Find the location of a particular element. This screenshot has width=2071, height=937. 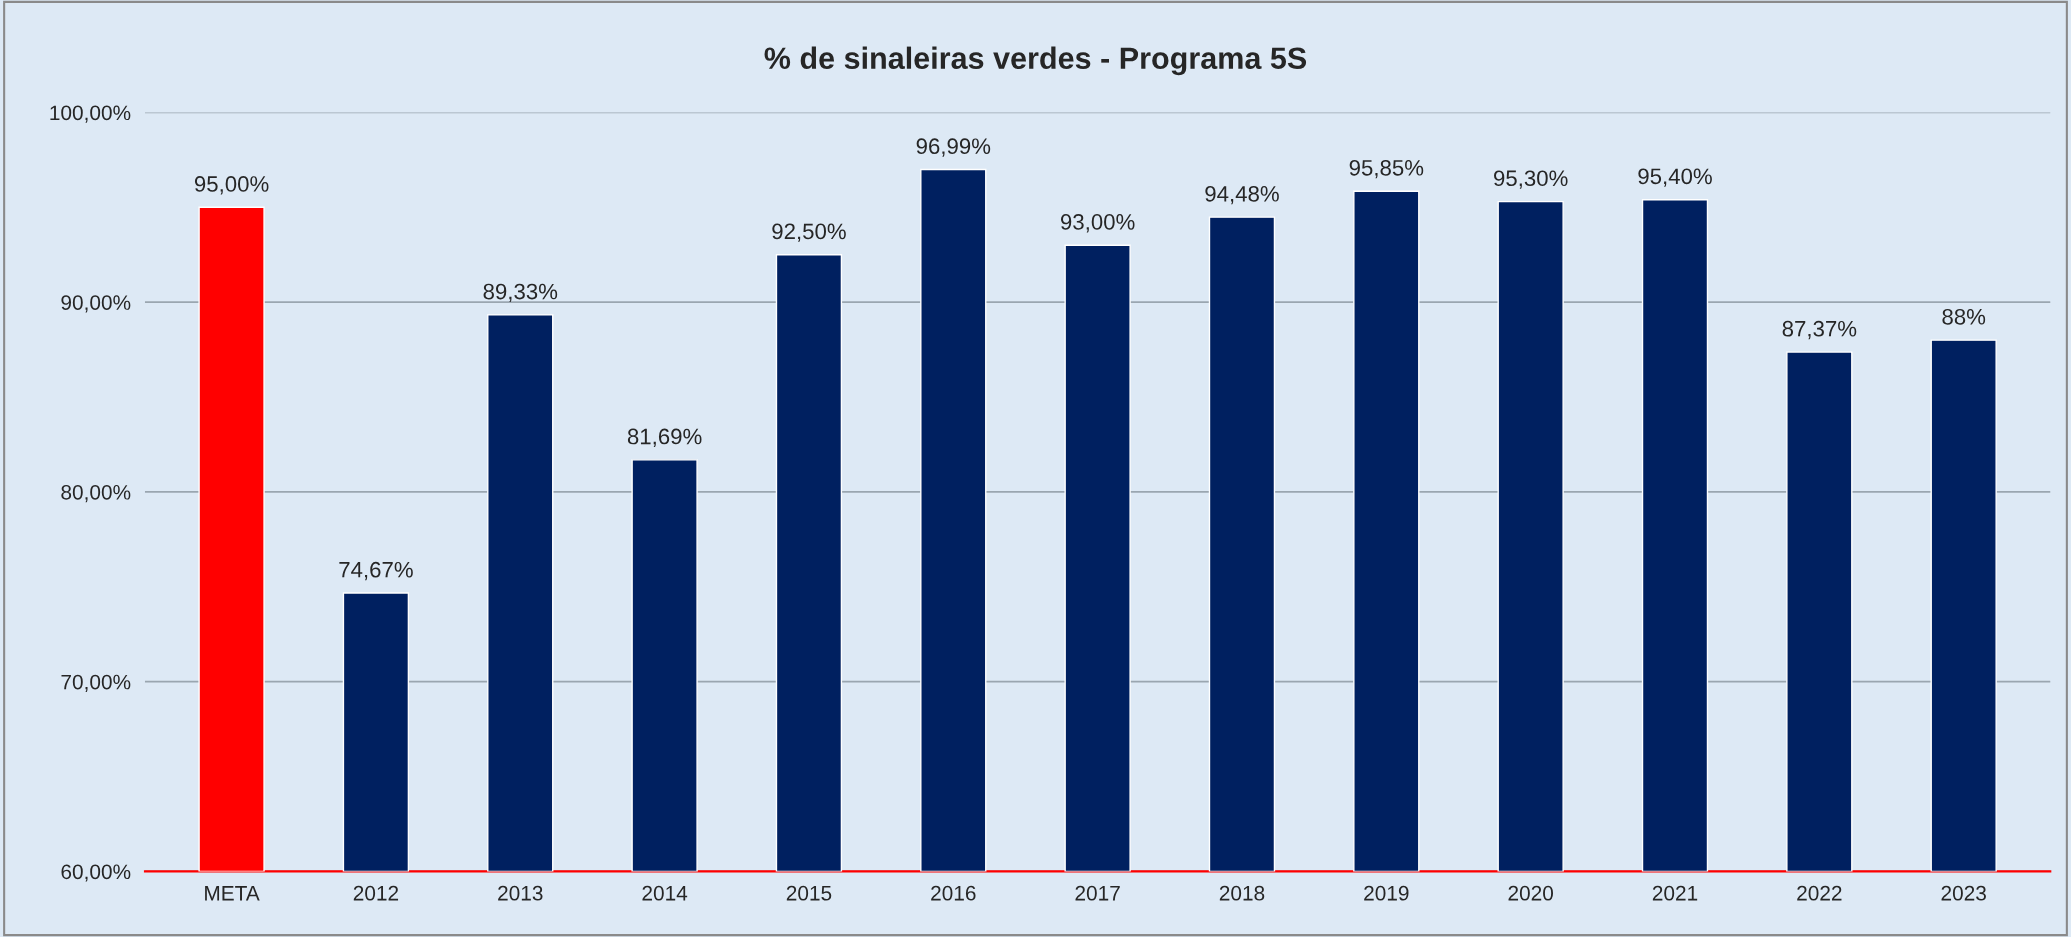

data-label: 88% is located at coordinates (1964, 316).